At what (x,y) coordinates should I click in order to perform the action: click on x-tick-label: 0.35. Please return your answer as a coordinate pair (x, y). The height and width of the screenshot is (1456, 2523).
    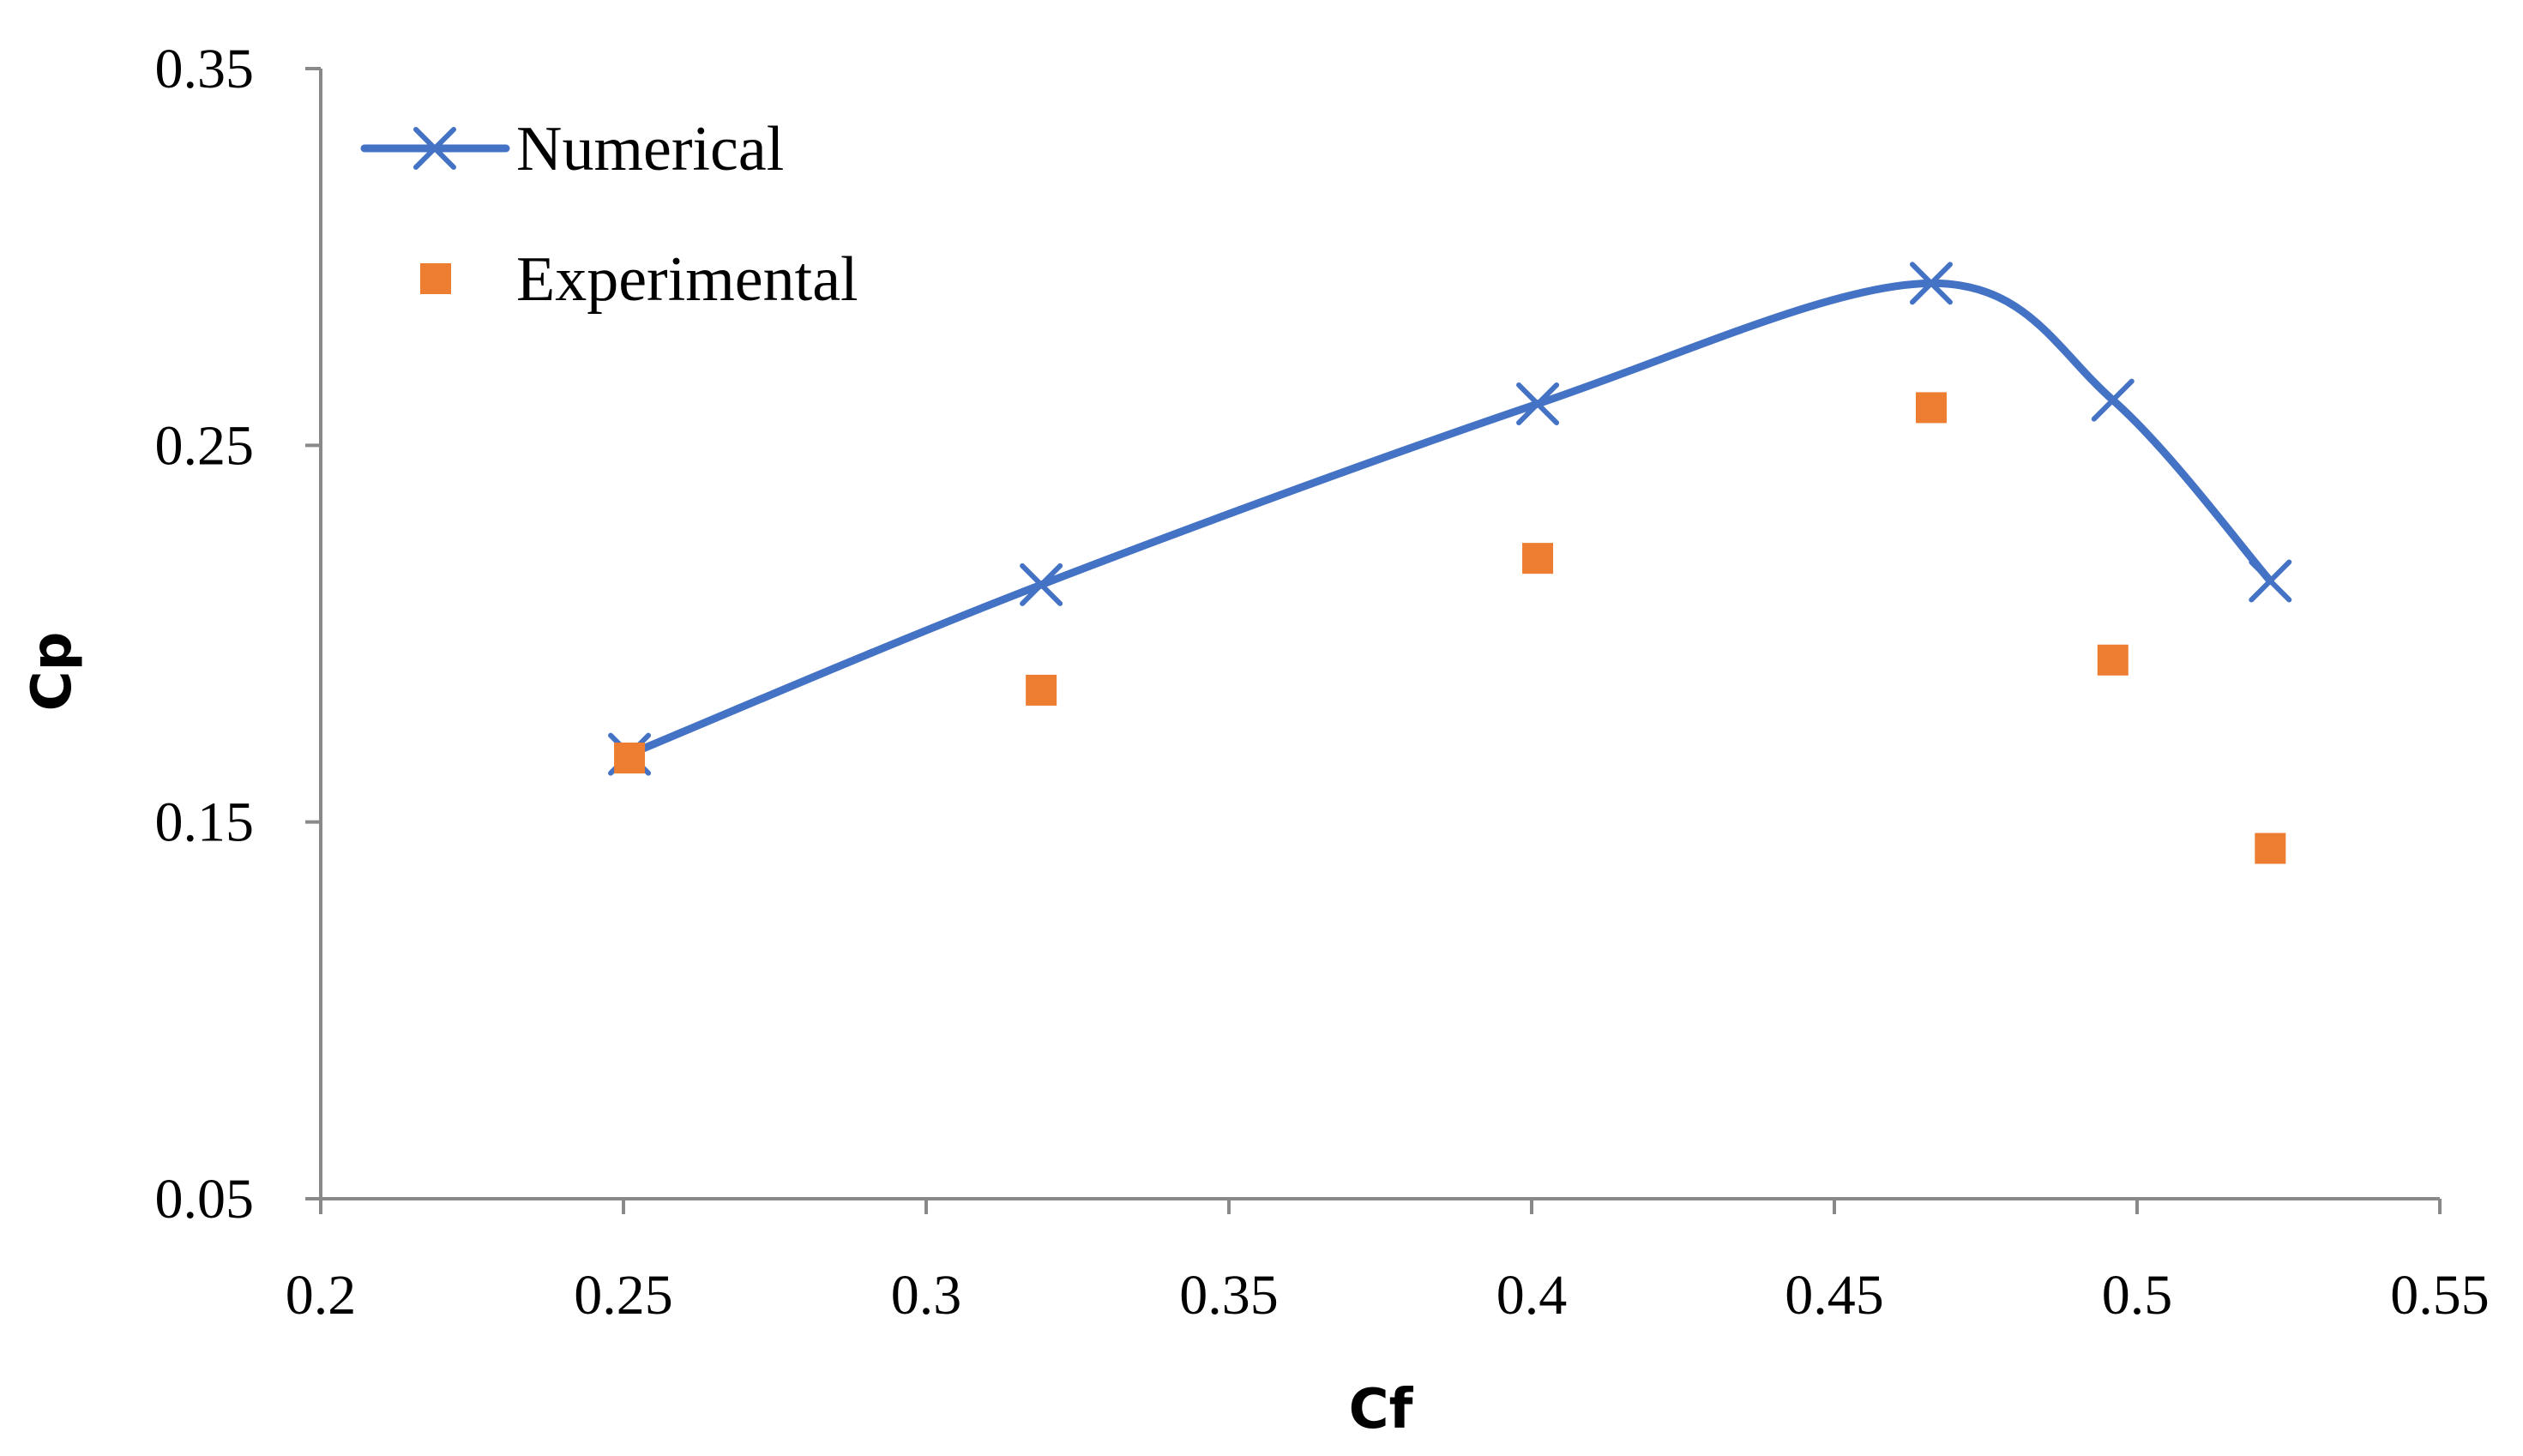
    Looking at the image, I should click on (1229, 1295).